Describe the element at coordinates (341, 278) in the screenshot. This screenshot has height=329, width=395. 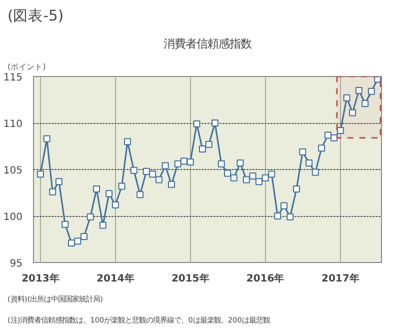
I see `x-tick-label: 2017年` at that location.